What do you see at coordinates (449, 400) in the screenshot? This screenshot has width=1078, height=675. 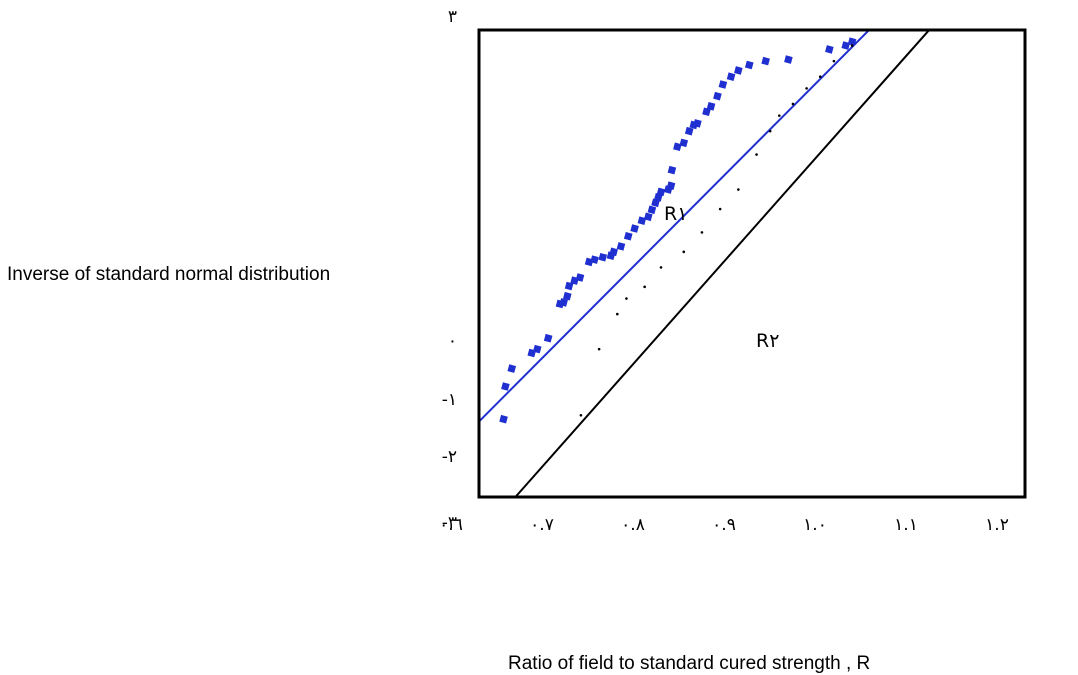 I see `y-tick-label: -١` at bounding box center [449, 400].